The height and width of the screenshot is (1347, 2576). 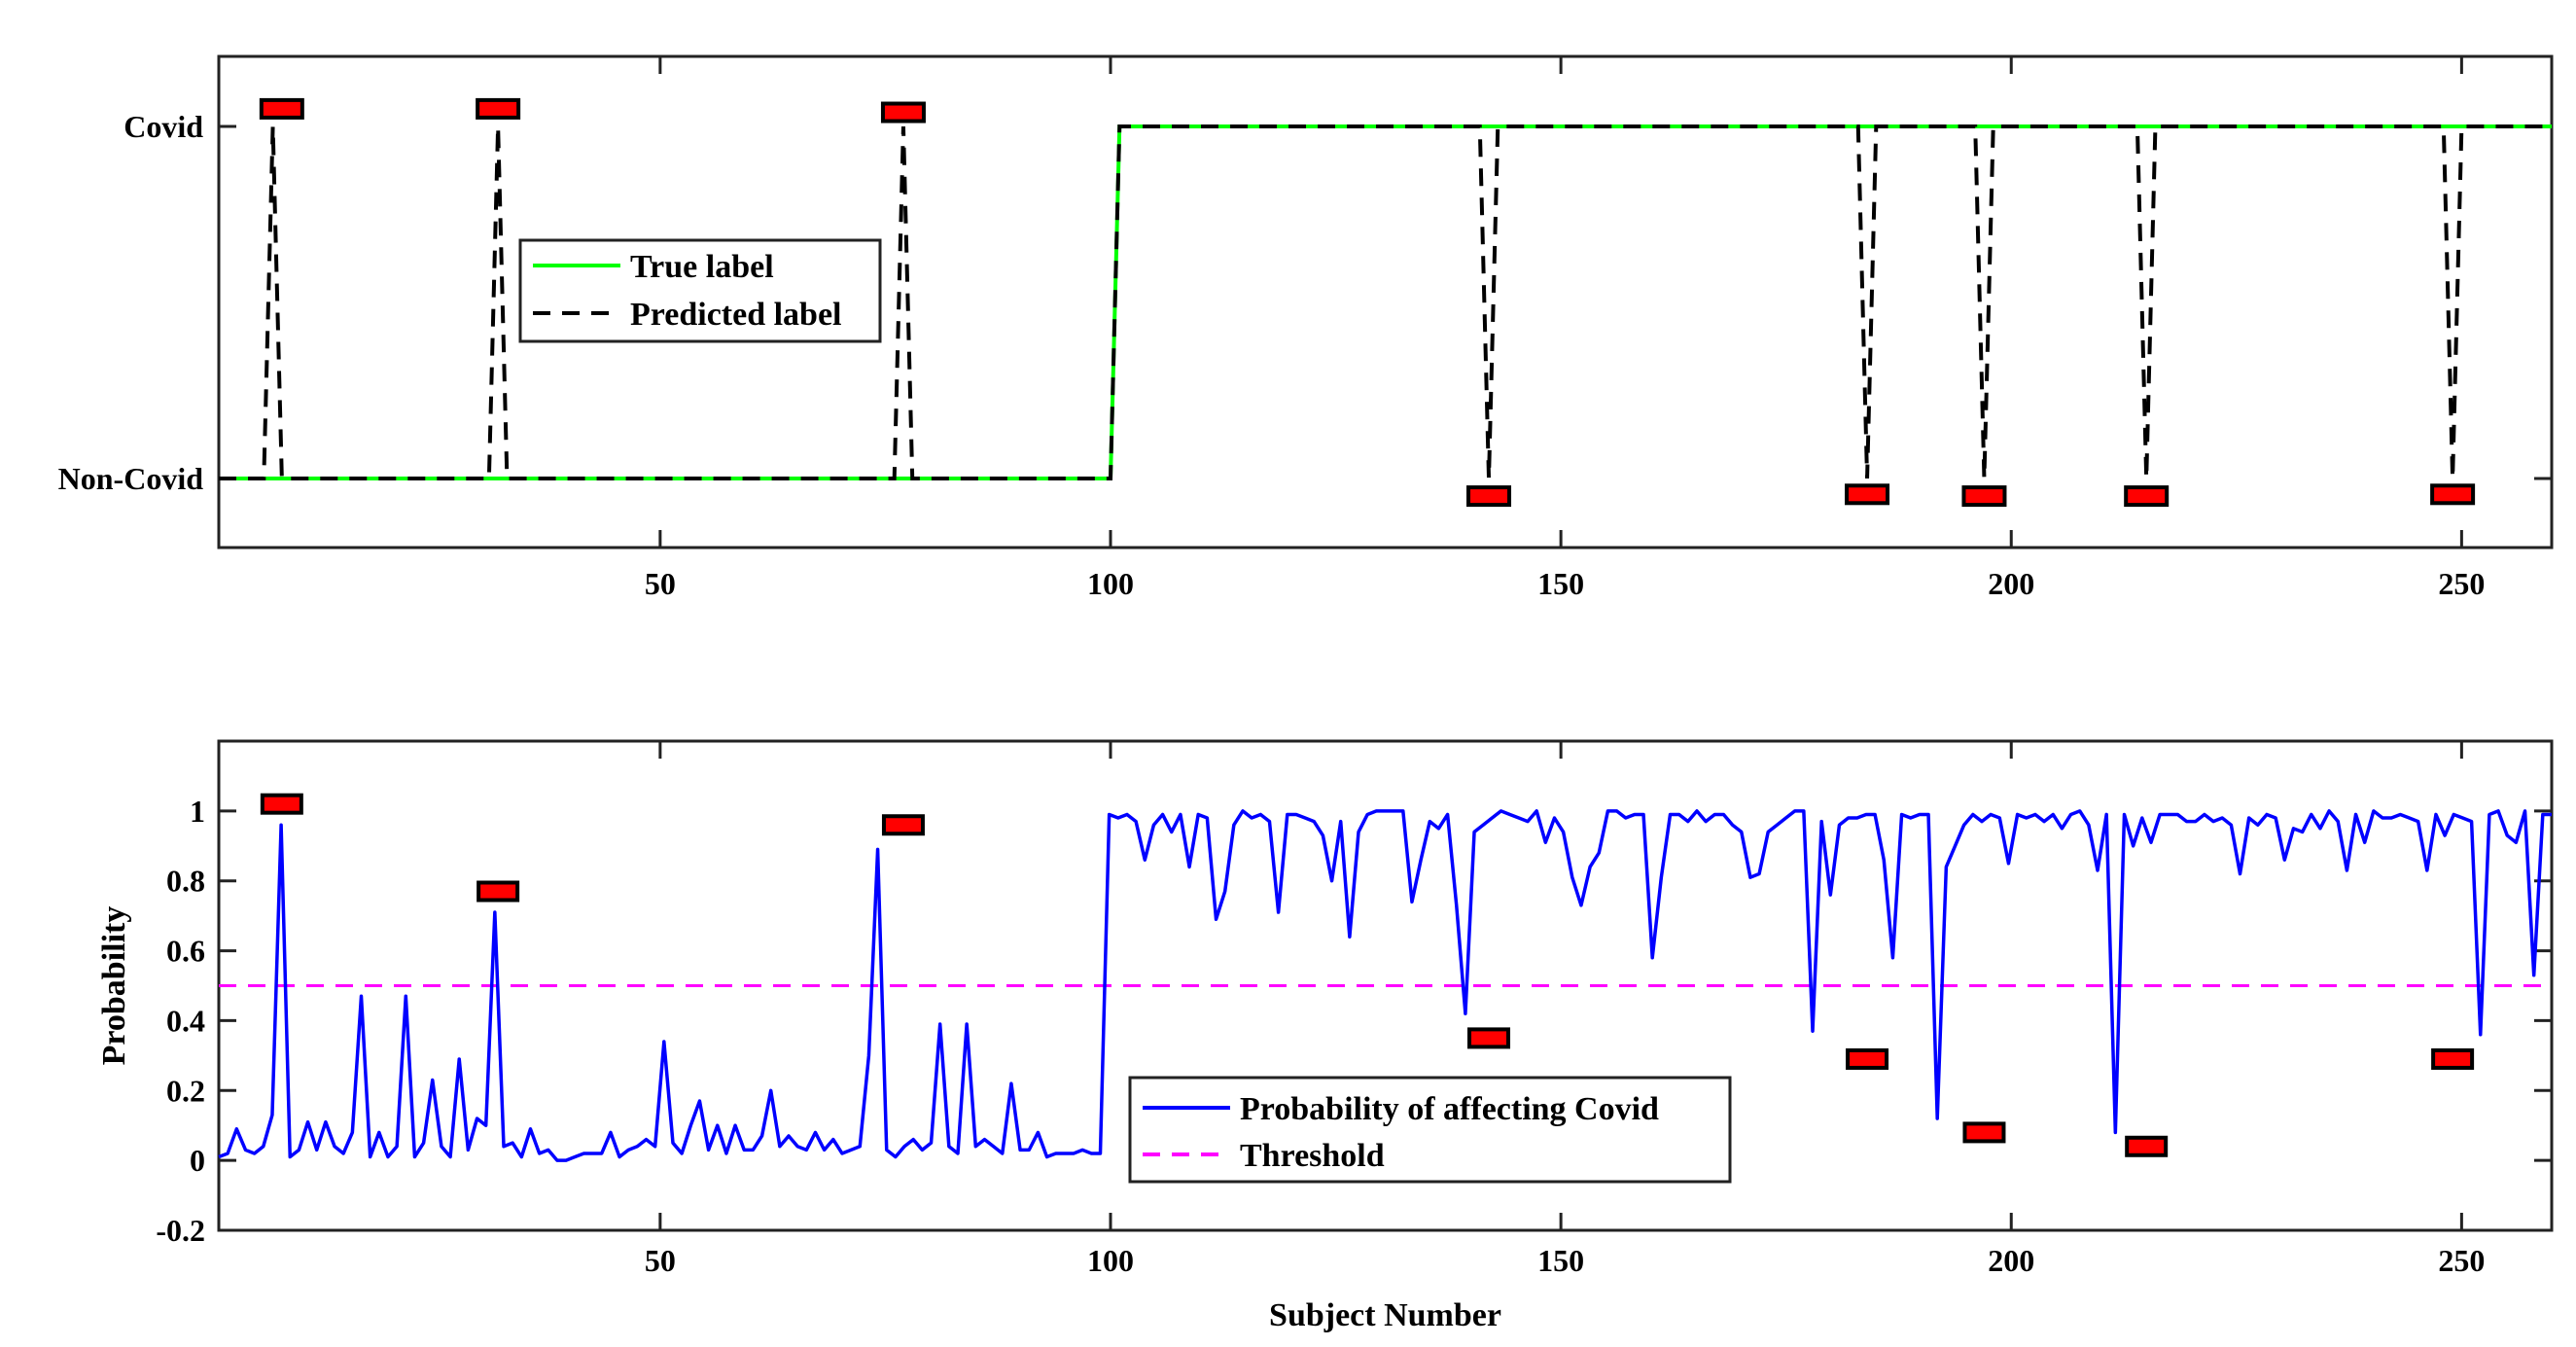 I want to click on bottom-y-tick-label-6: -0.2, so click(x=180, y=1230).